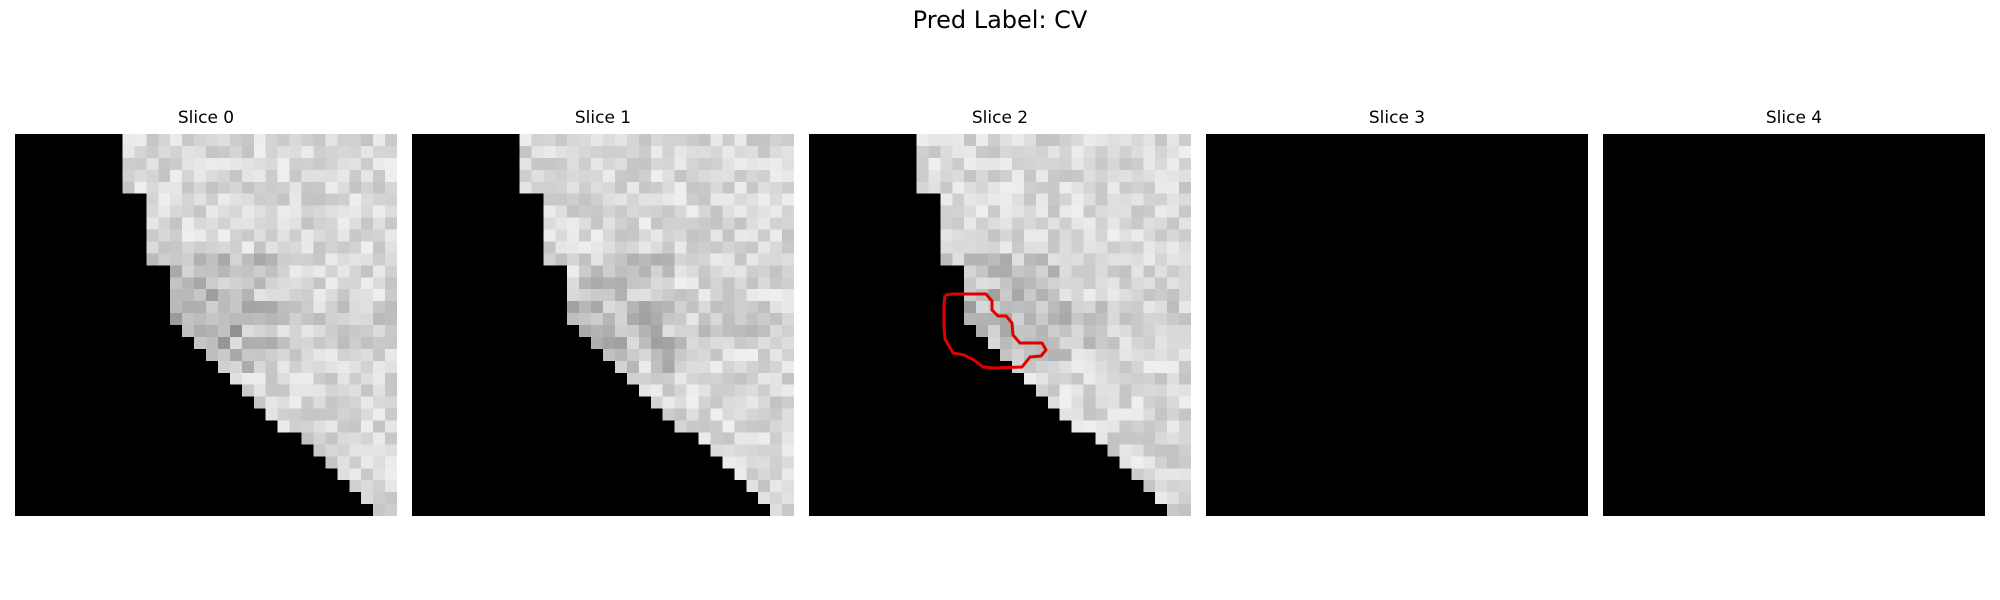 The height and width of the screenshot is (600, 2000). Describe the element at coordinates (206, 325) in the screenshot. I see `slice-0-image` at that location.